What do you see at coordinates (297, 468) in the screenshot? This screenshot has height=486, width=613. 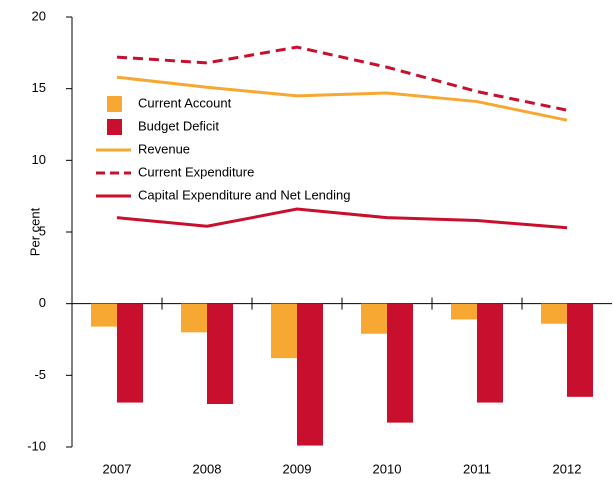 I see `x-tick-label: 2009` at bounding box center [297, 468].